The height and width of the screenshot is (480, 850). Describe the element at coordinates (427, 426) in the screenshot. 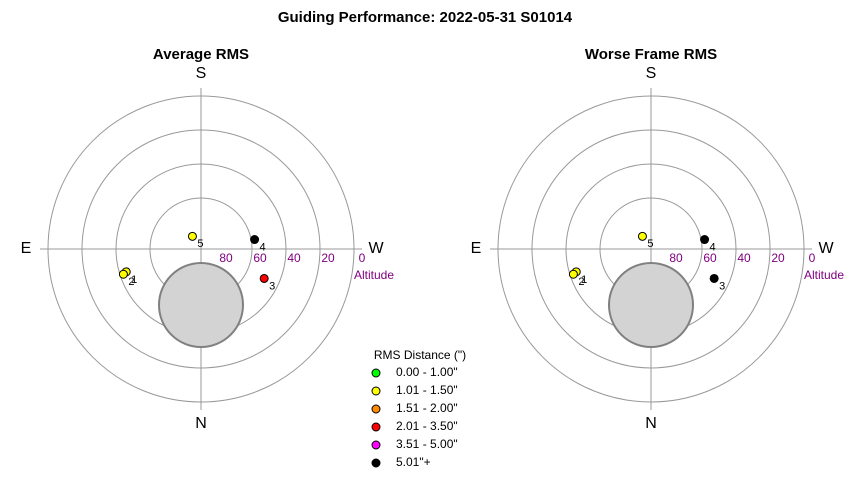

I see `legend-label: 2.01 - 3.50"` at that location.